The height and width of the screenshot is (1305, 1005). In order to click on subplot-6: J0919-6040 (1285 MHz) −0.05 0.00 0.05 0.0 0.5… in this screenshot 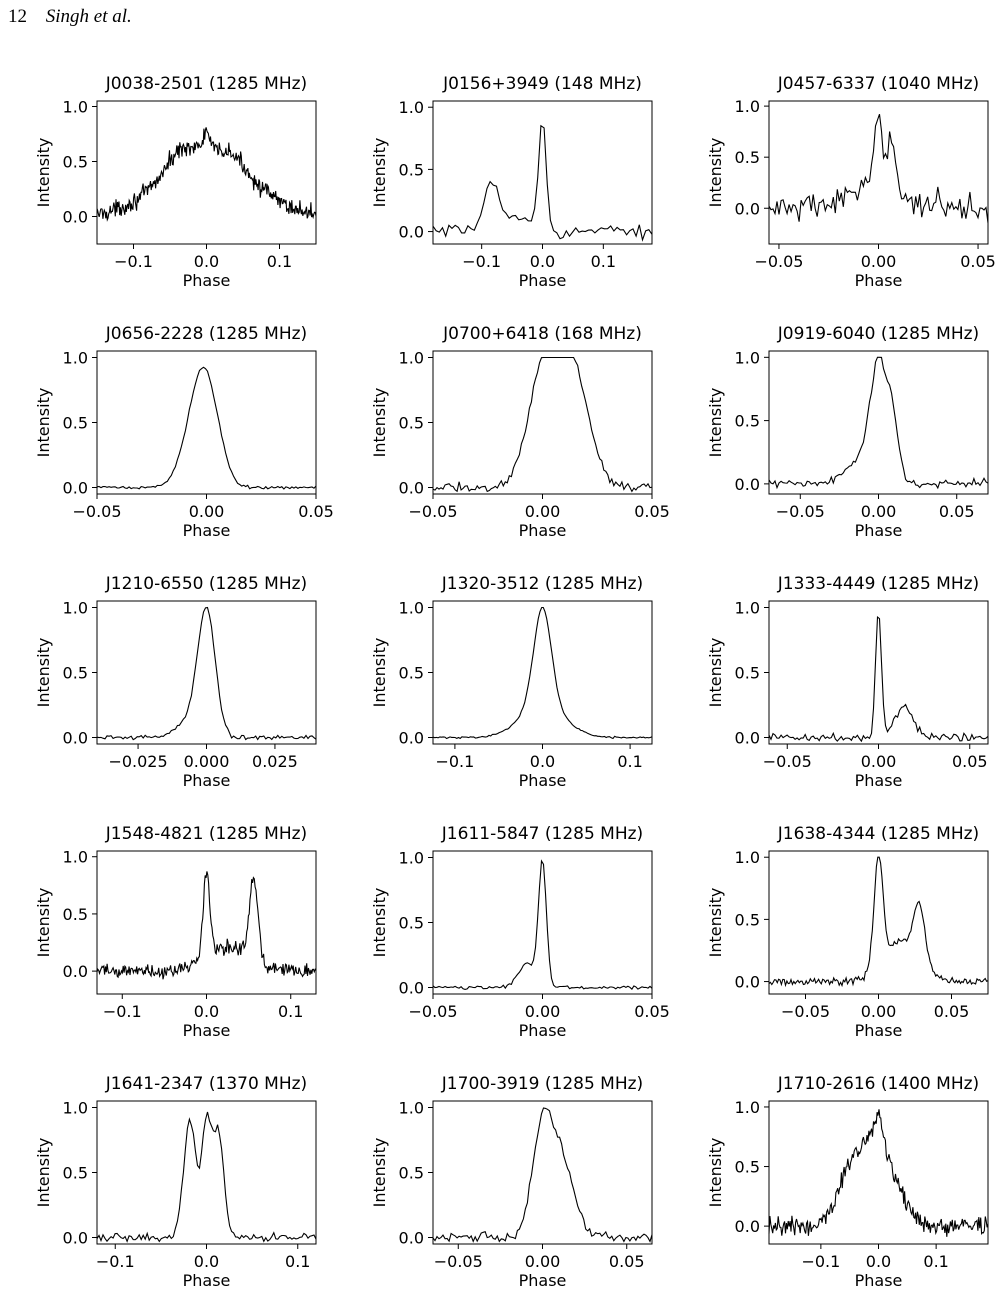, I will do `click(847, 432)`.